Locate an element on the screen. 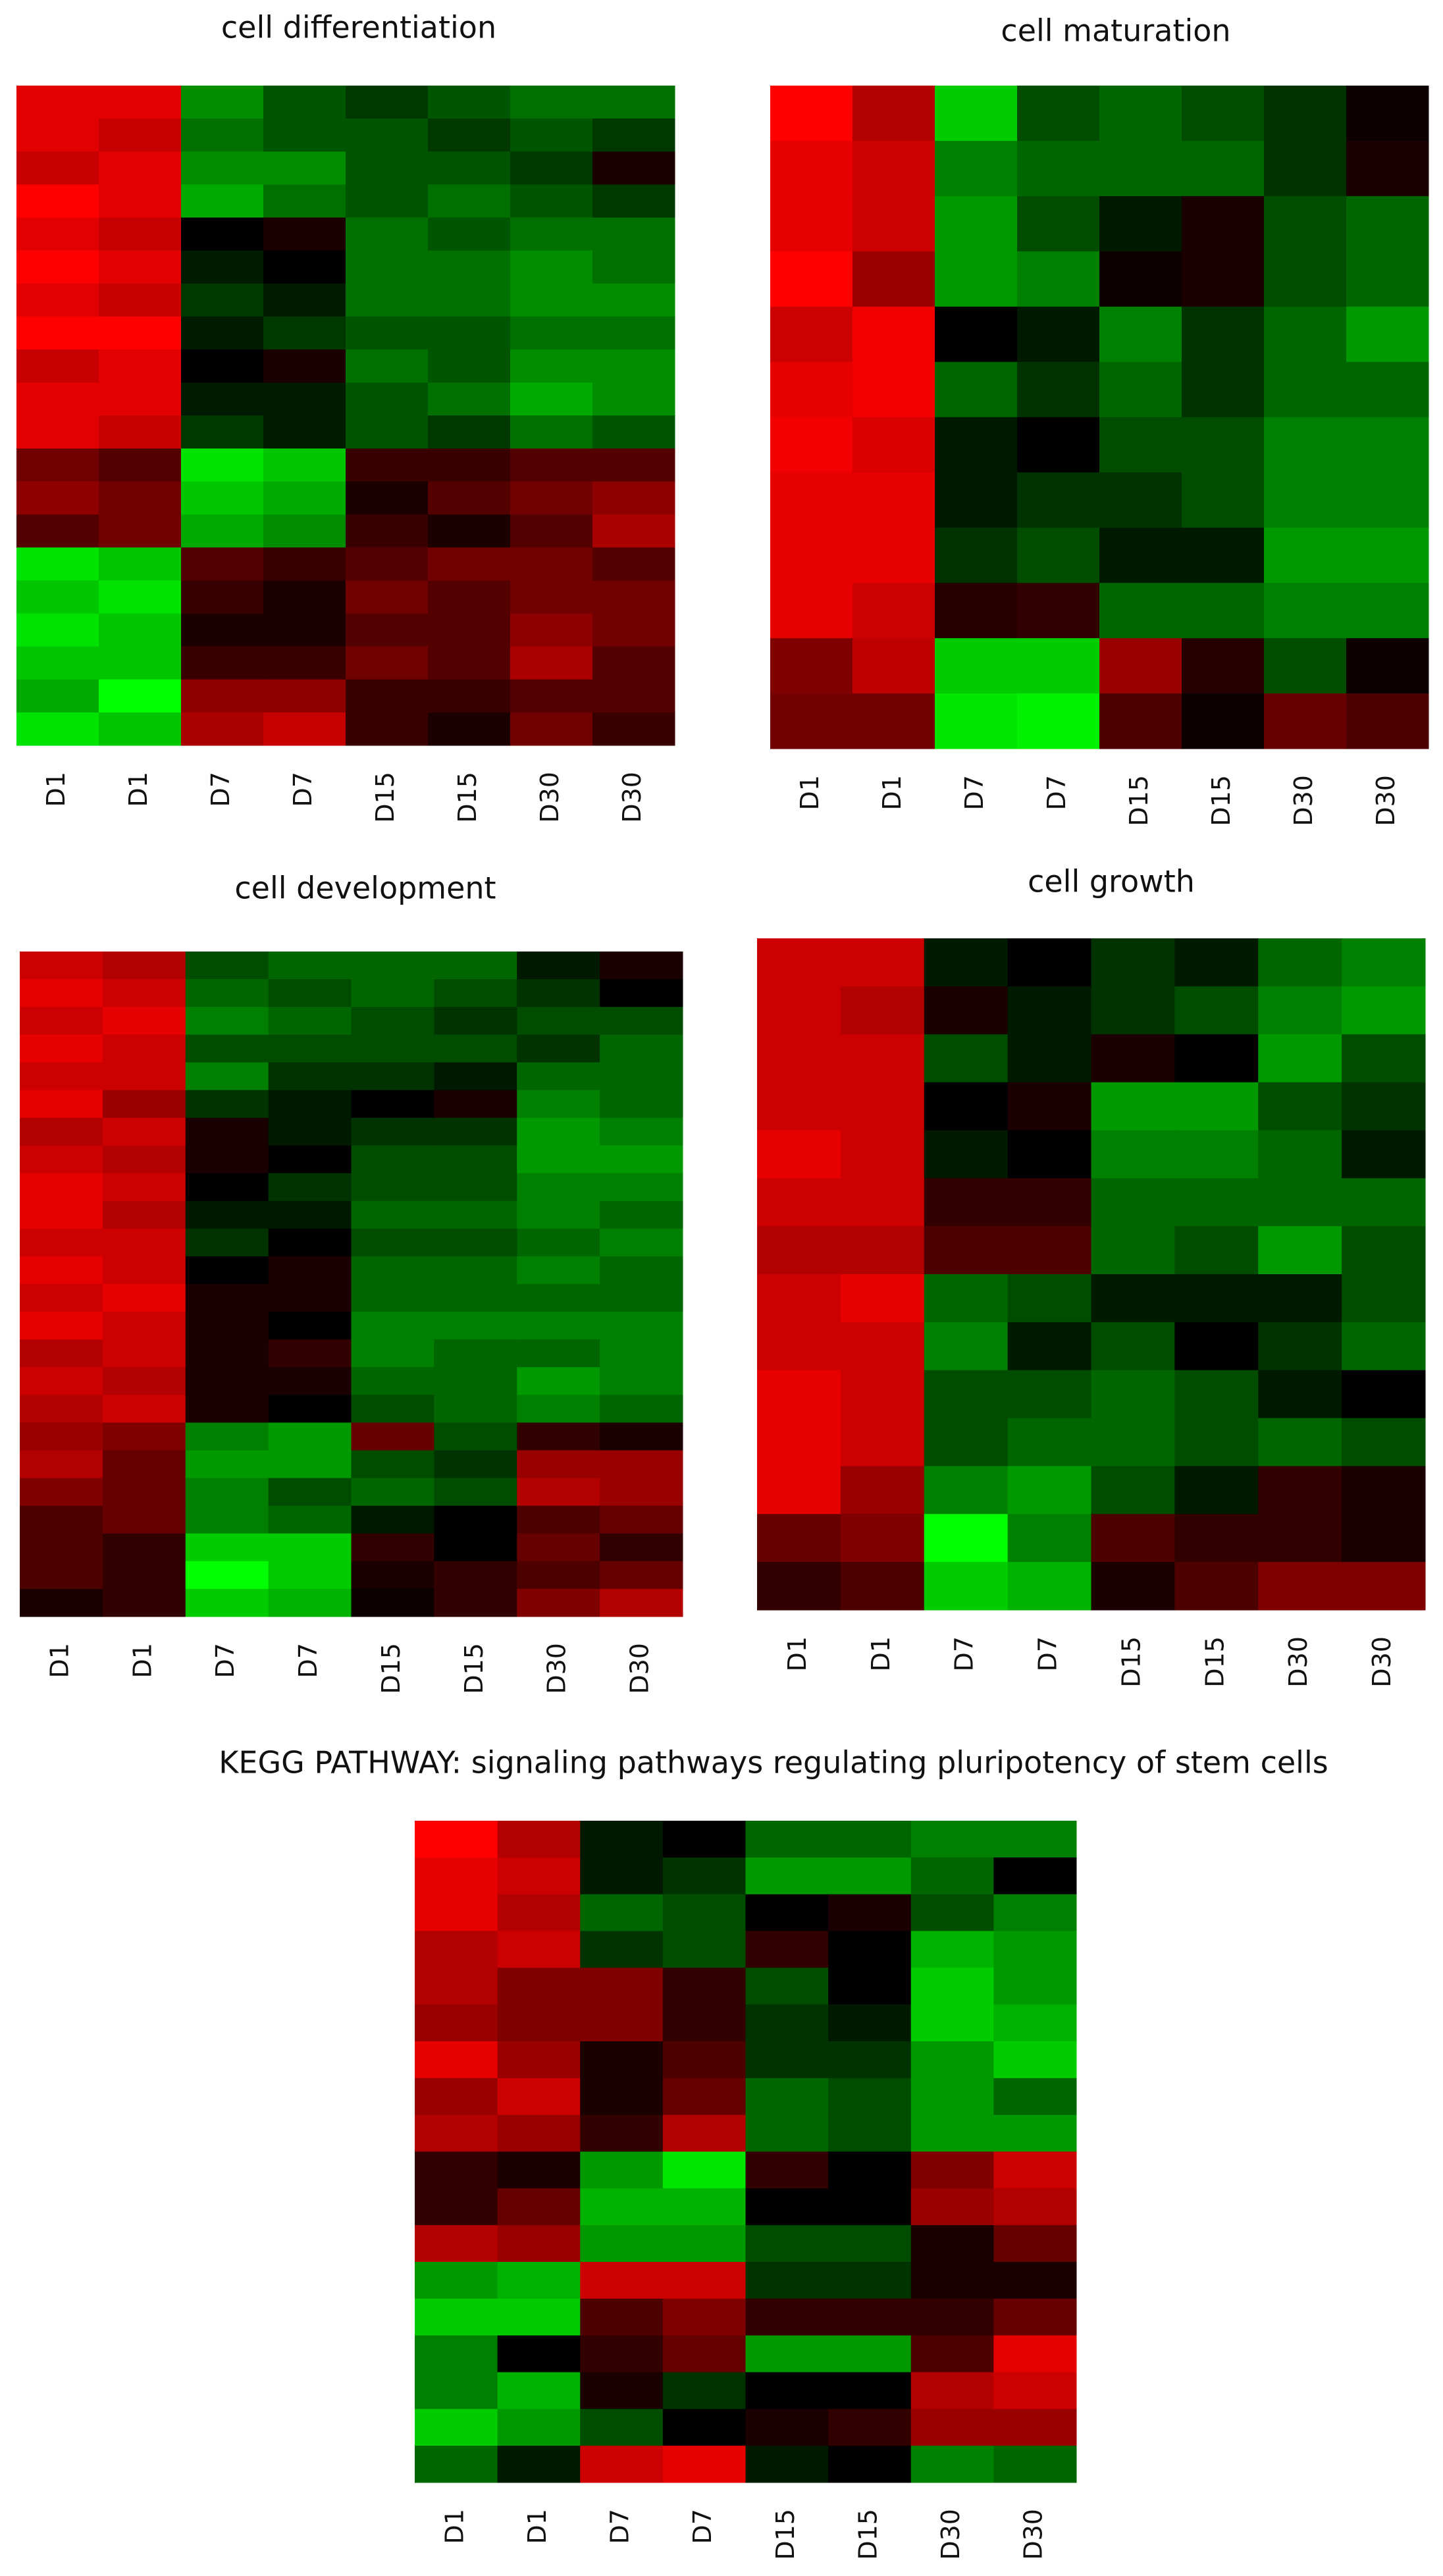 The image size is (1443, 2576). column-label: D15 is located at coordinates (473, 1668).